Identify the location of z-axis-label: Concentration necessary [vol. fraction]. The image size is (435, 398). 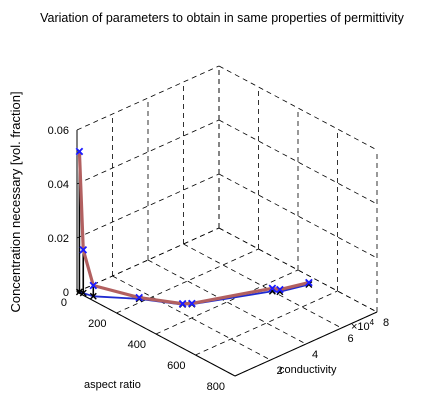
(15, 201).